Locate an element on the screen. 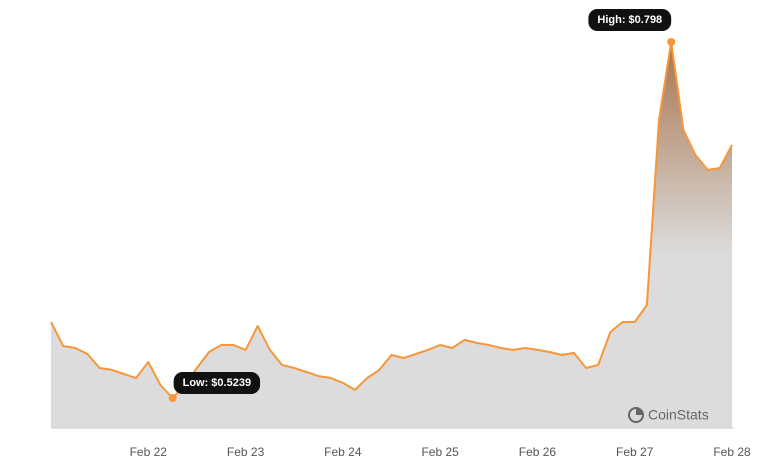  high-marker is located at coordinates (671, 42).